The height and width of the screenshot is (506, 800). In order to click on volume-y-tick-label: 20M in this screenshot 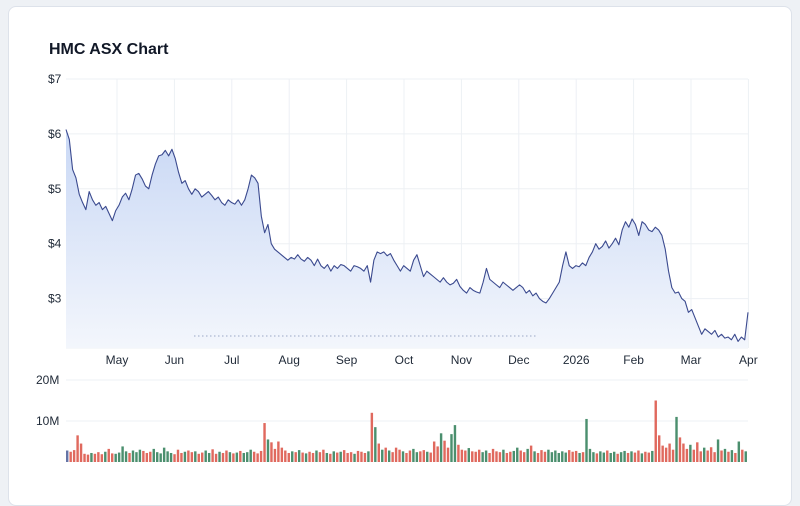, I will do `click(47, 380)`.